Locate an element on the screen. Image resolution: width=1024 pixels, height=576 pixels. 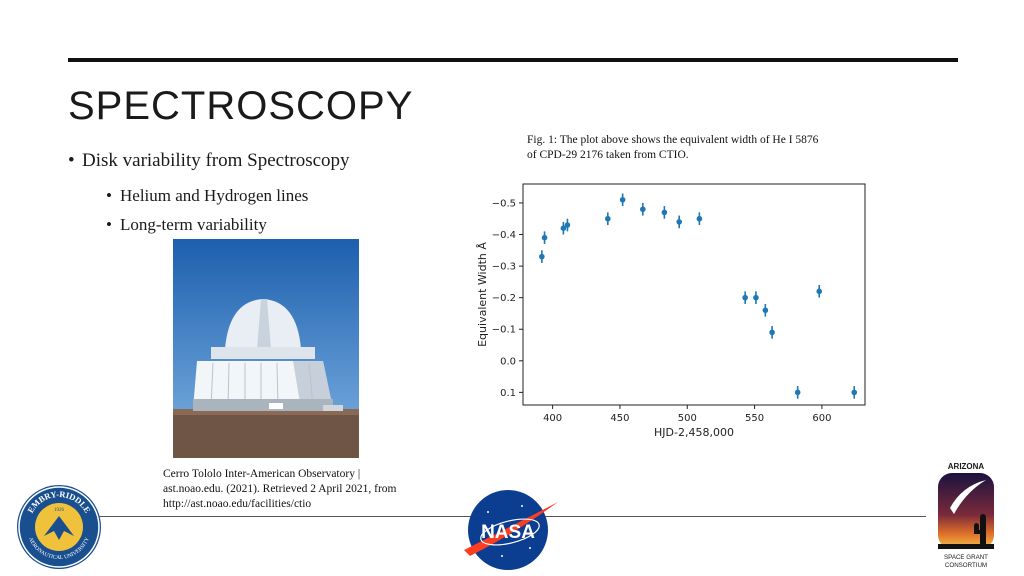
y-tick-label: −0.1 is located at coordinates (504, 330).